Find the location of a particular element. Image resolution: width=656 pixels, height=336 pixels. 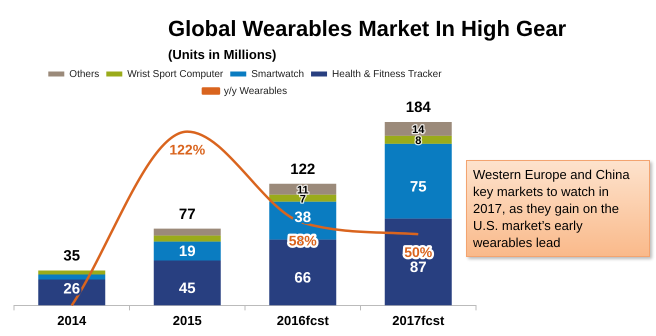

total-label: 122 is located at coordinates (303, 169).